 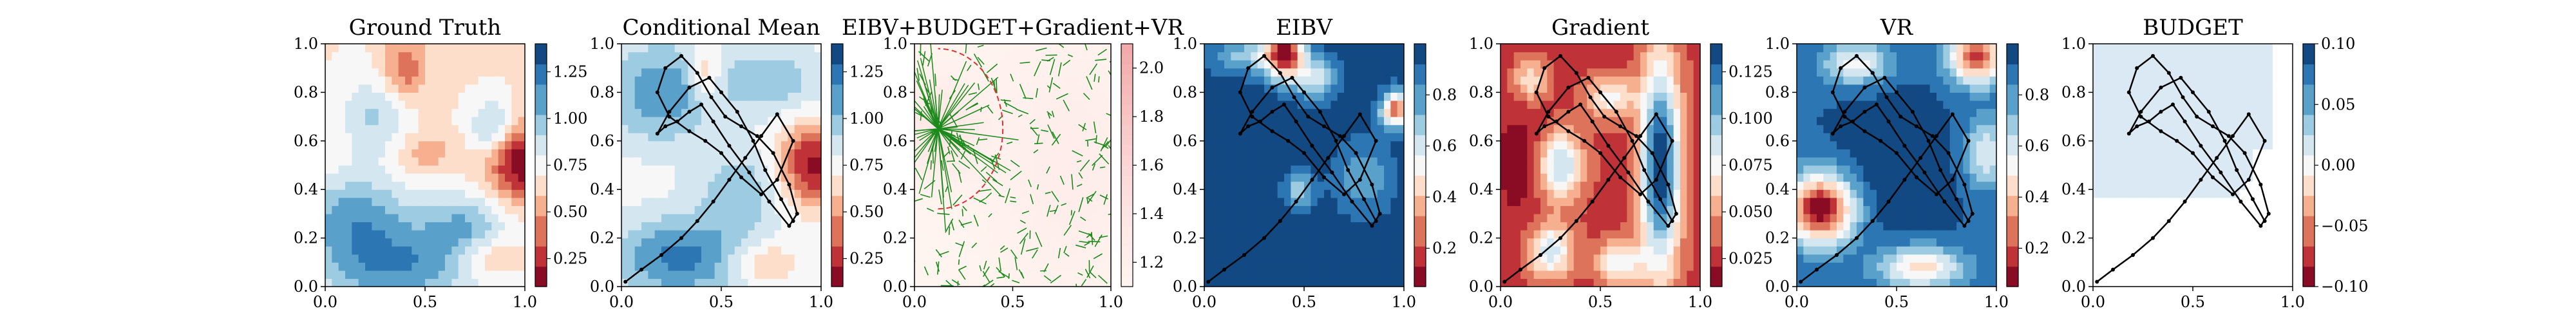 What do you see at coordinates (426, 28) in the screenshot?
I see `panel-title: Ground Truth` at bounding box center [426, 28].